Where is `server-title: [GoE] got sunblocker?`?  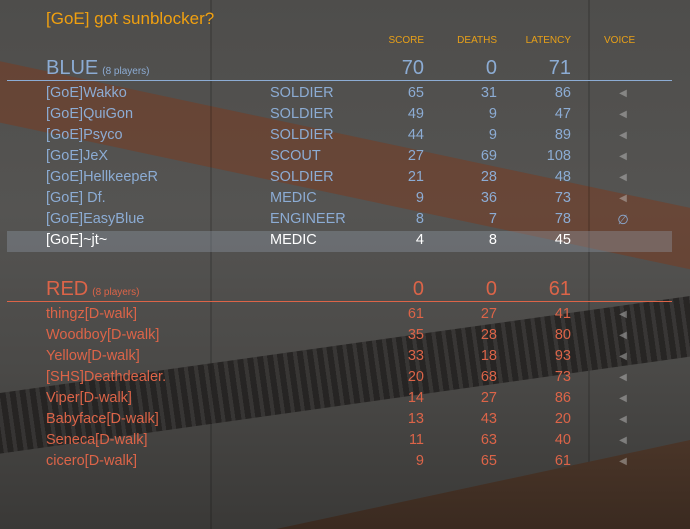 server-title: [GoE] got sunblocker? is located at coordinates (130, 18).